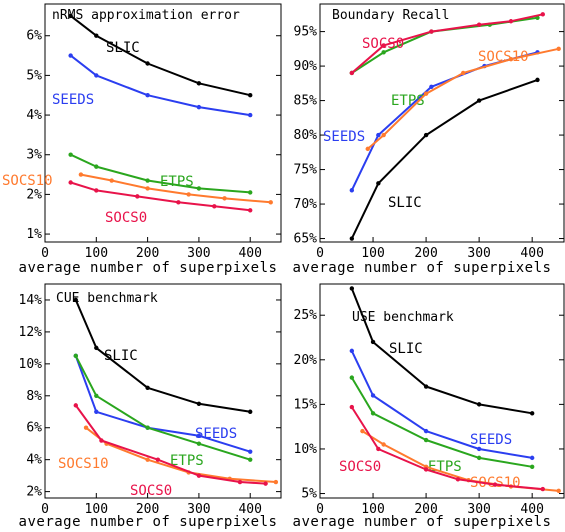 This screenshot has width=565, height=532. Describe the element at coordinates (34, 194) in the screenshot. I see `y-tick-label: 2%` at that location.